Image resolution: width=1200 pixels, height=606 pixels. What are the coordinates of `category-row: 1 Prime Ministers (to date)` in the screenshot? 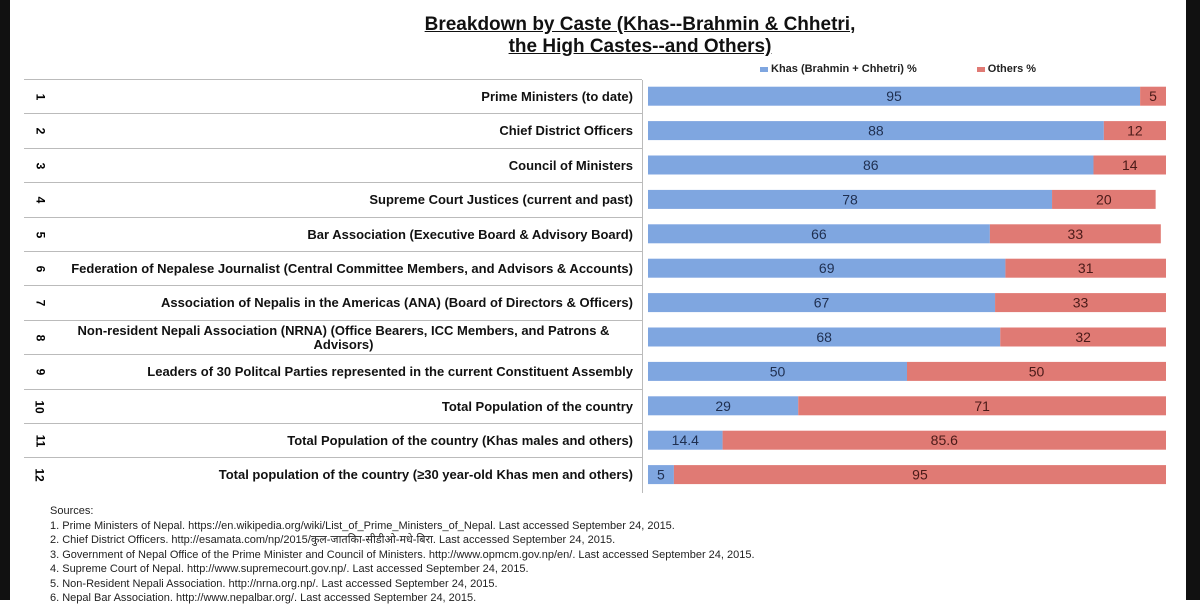 It's located at (333, 96).